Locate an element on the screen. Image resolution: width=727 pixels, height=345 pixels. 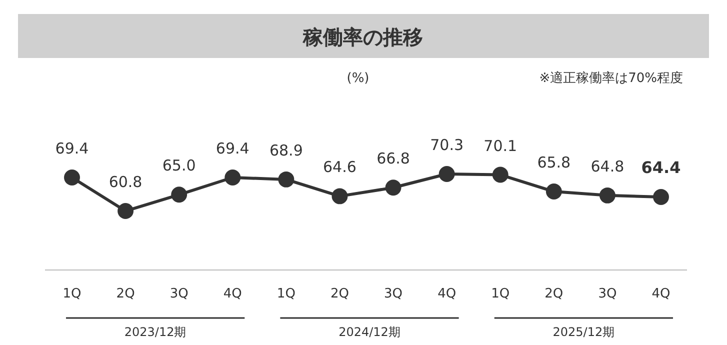
data-label: 68.9 is located at coordinates (286, 150).